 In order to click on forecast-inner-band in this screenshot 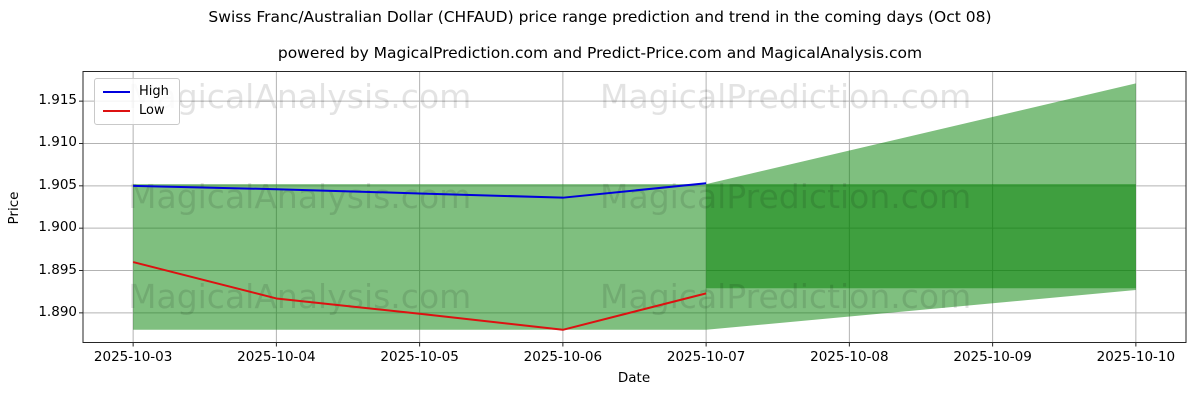, I will do `click(921, 236)`.